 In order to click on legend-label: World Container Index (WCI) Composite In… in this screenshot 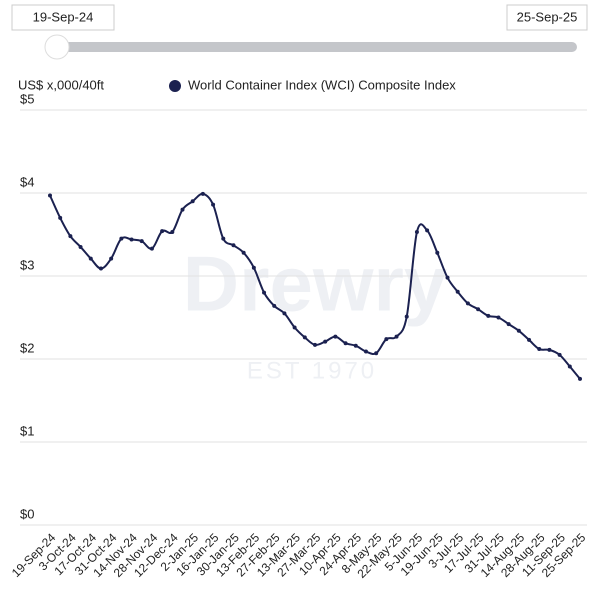, I will do `click(322, 84)`.